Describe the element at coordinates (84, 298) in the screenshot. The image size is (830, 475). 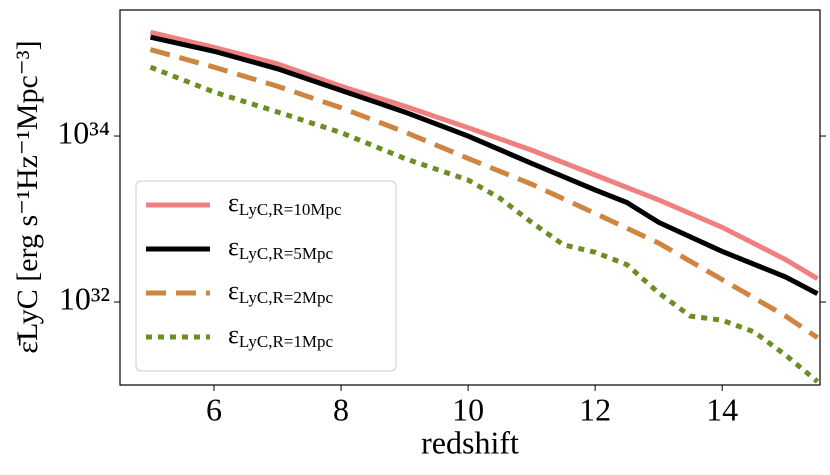
I see `y-tick-label: 10³²` at that location.